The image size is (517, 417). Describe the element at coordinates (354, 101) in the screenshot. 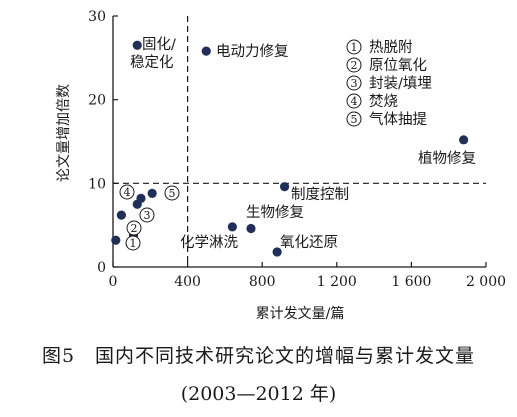

I see `legend-marker: 4` at that location.